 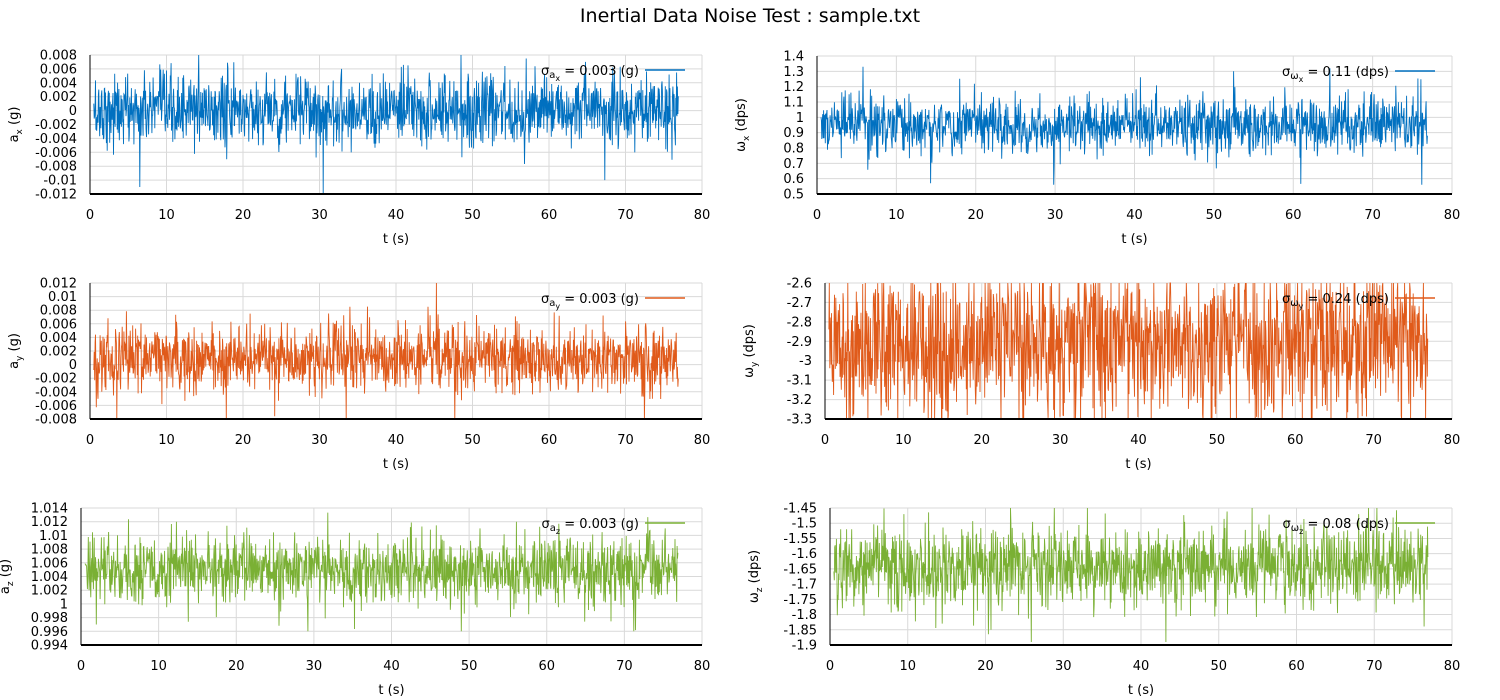 What do you see at coordinates (49, 509) in the screenshot?
I see `y-tick-label: 1.014` at bounding box center [49, 509].